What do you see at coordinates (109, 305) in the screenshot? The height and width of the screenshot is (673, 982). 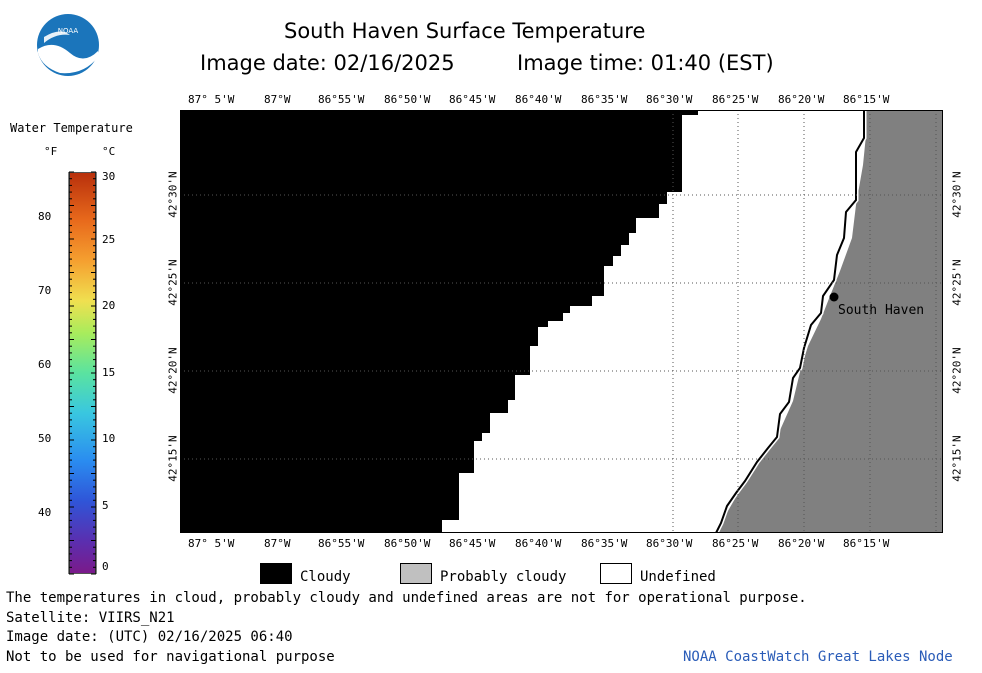 I see `c-tick: 20` at bounding box center [109, 305].